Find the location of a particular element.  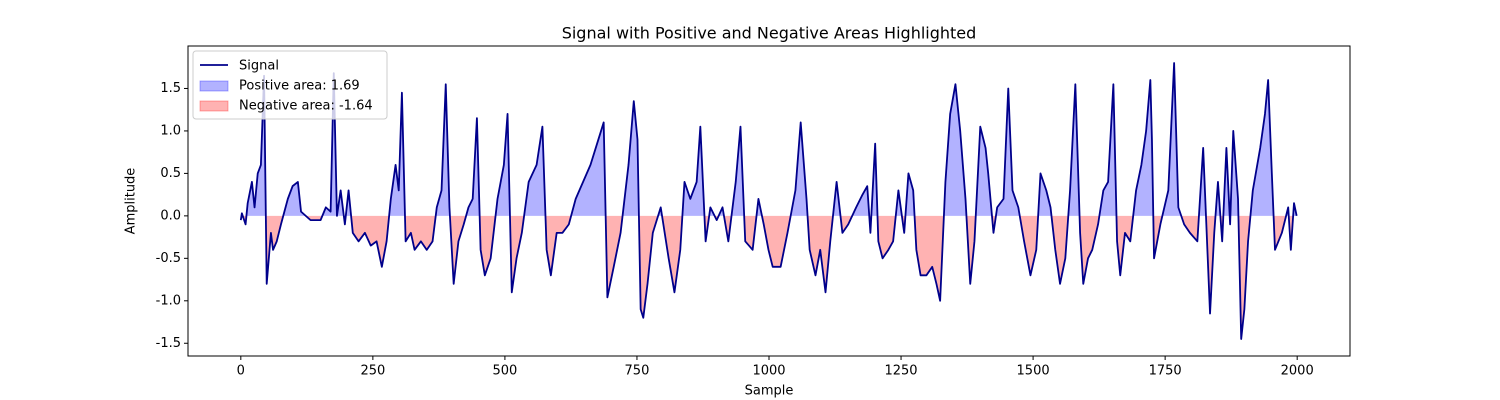

y-tick-label: 0.5 is located at coordinates (170, 173).